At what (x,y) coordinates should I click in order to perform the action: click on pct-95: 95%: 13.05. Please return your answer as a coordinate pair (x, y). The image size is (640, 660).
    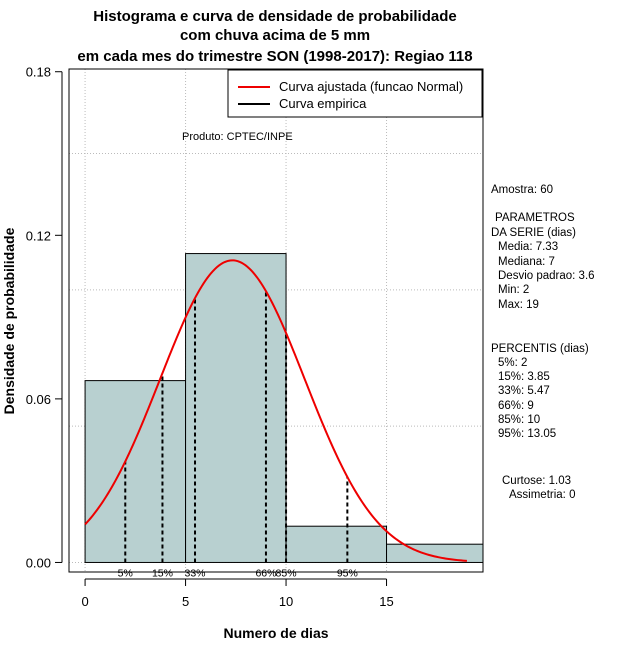
    Looking at the image, I should click on (527, 434).